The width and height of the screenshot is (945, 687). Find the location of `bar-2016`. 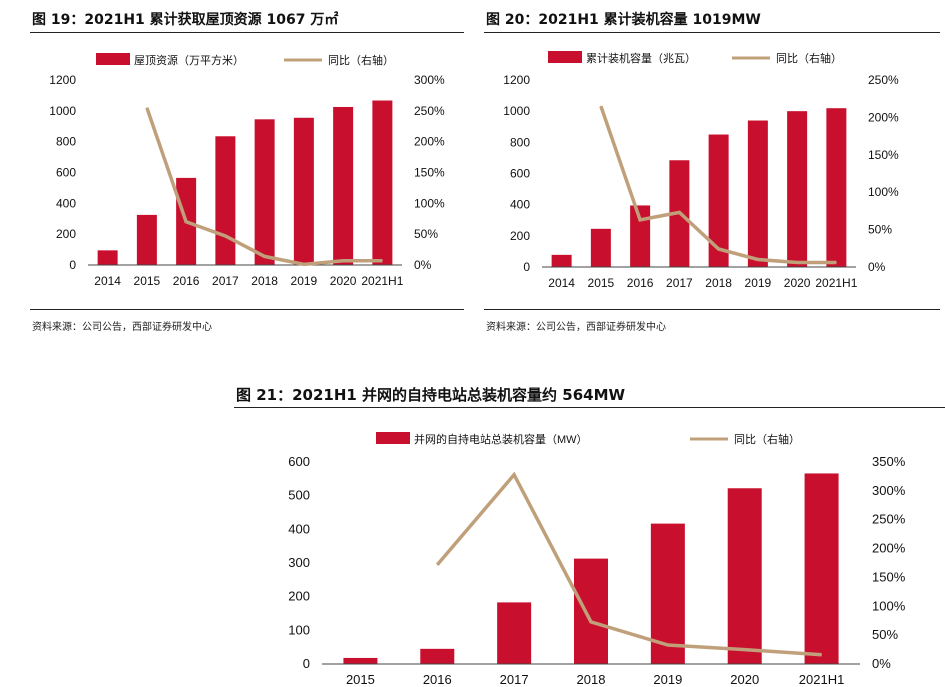

bar-2016 is located at coordinates (437, 656).